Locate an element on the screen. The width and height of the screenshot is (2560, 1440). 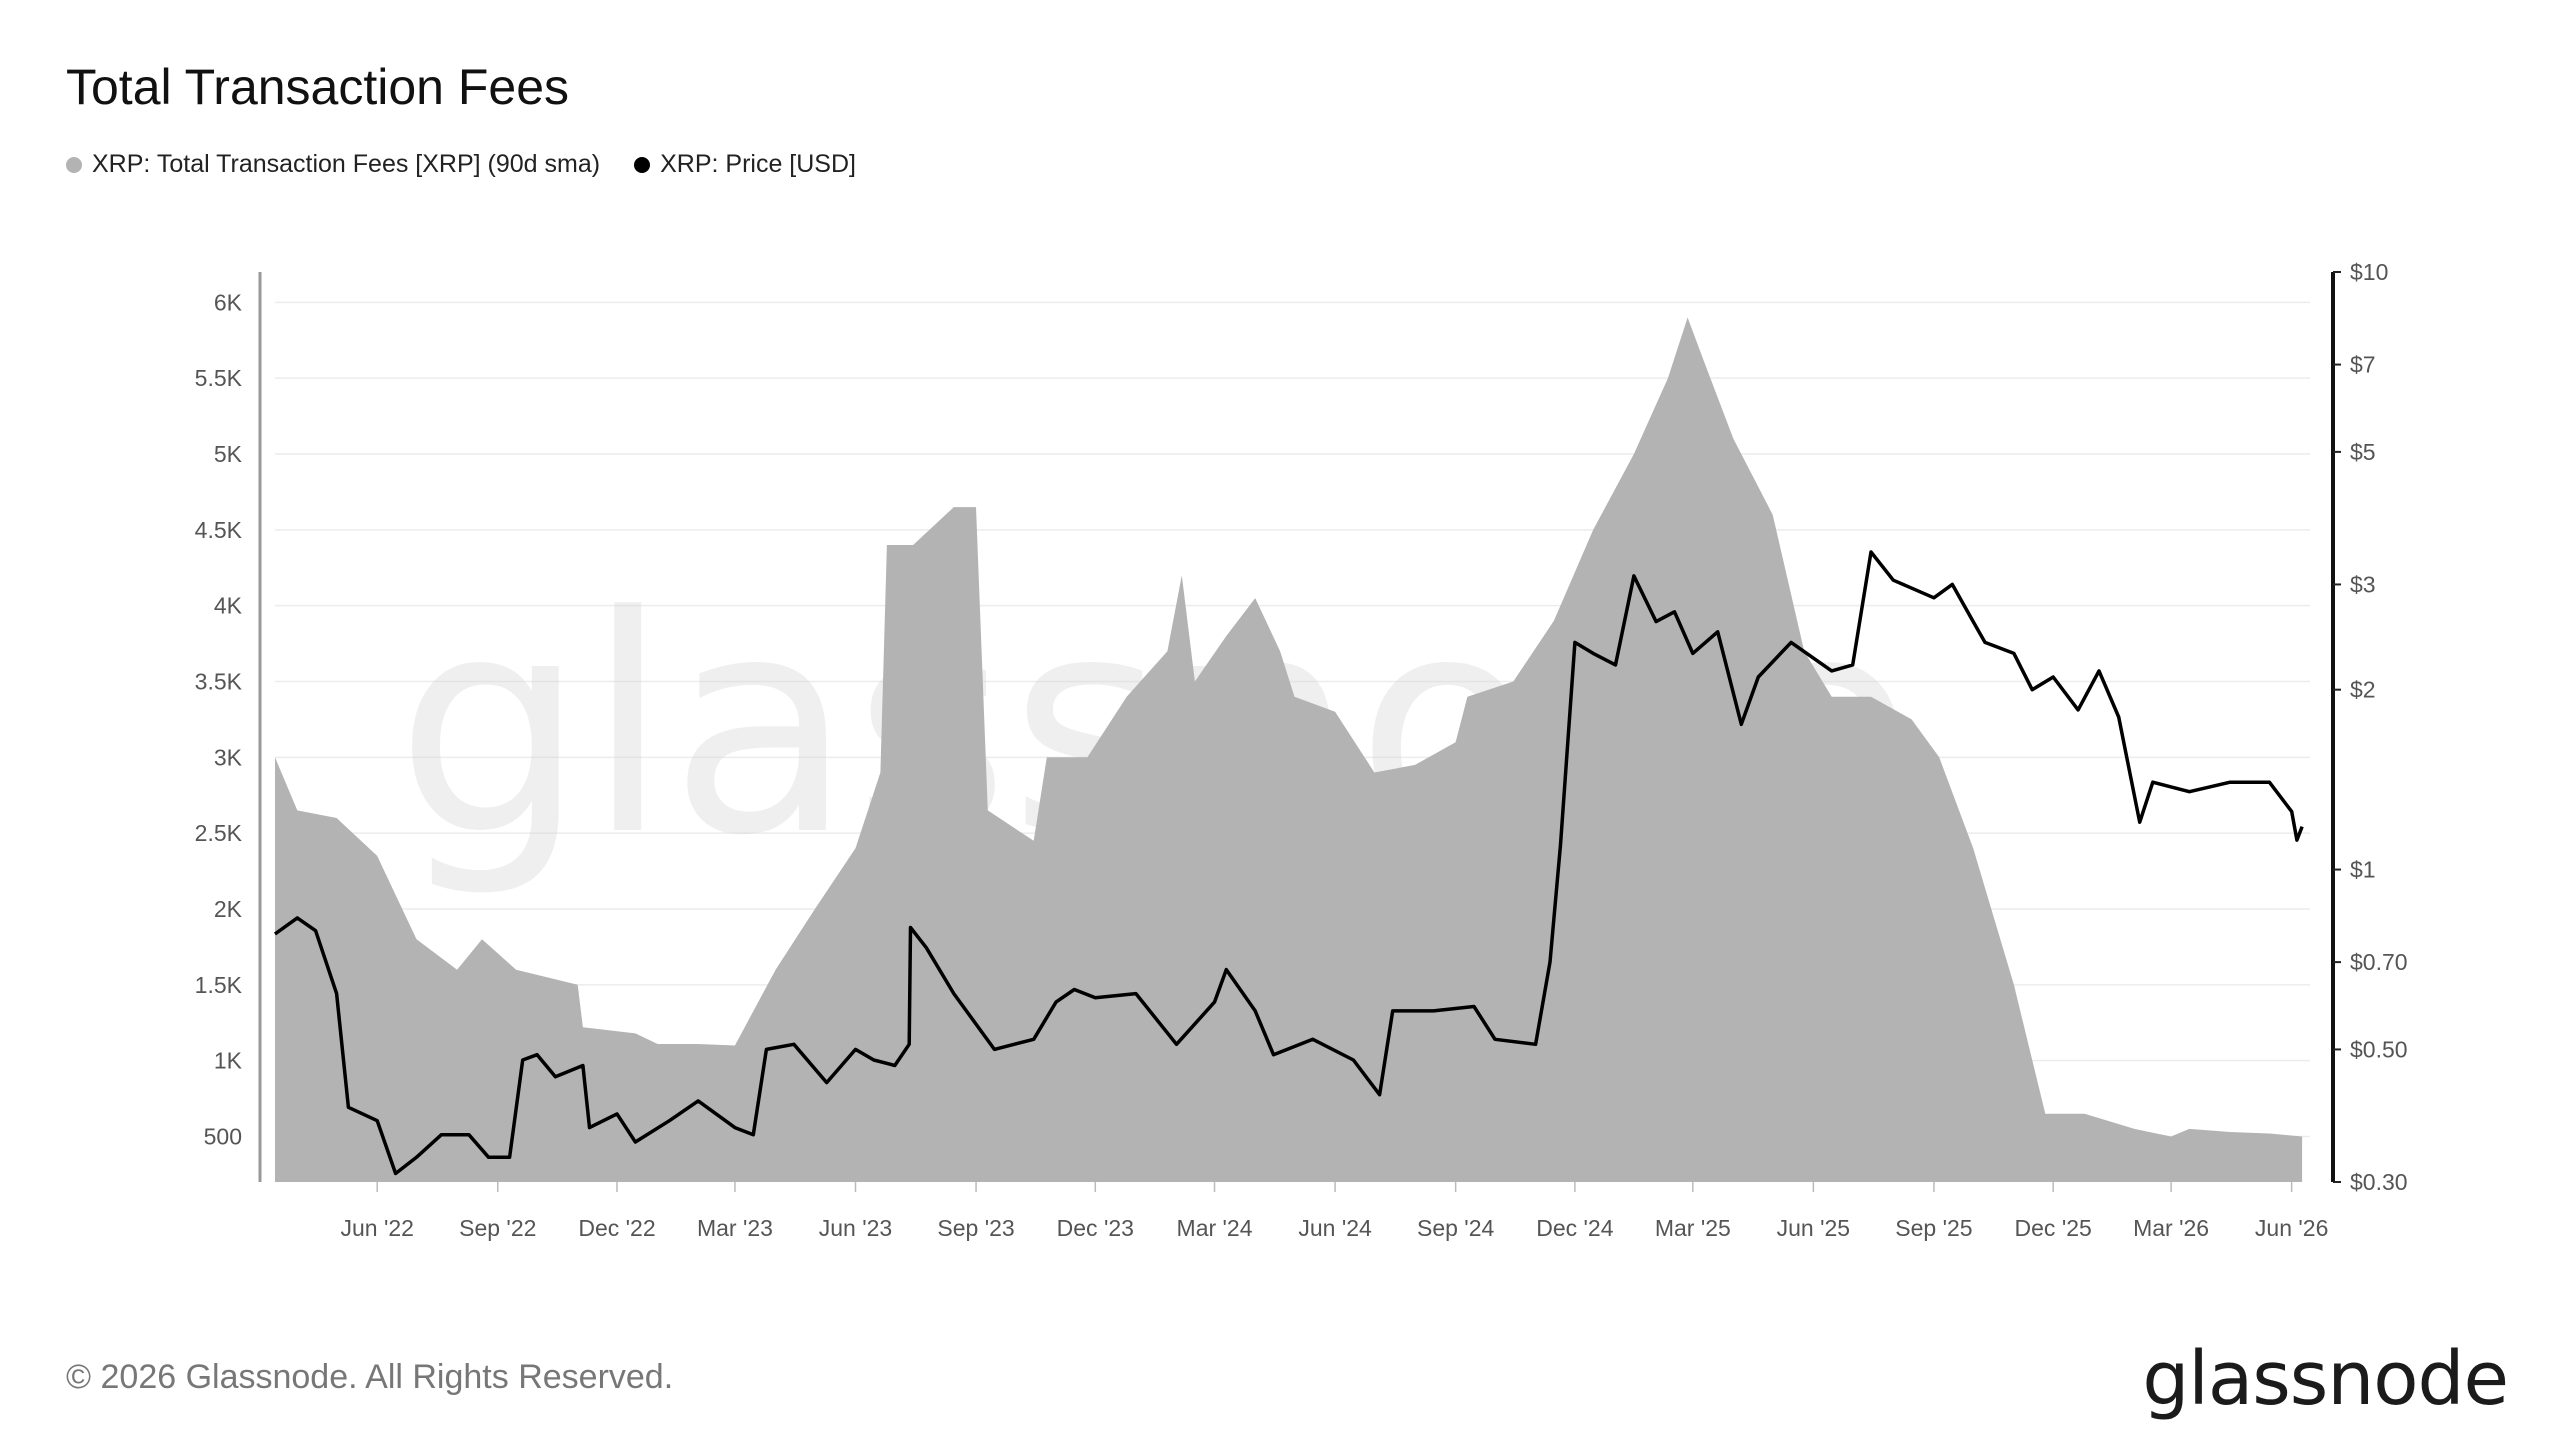
legend-item-price: XRP: Price [USD] is located at coordinates (745, 164).